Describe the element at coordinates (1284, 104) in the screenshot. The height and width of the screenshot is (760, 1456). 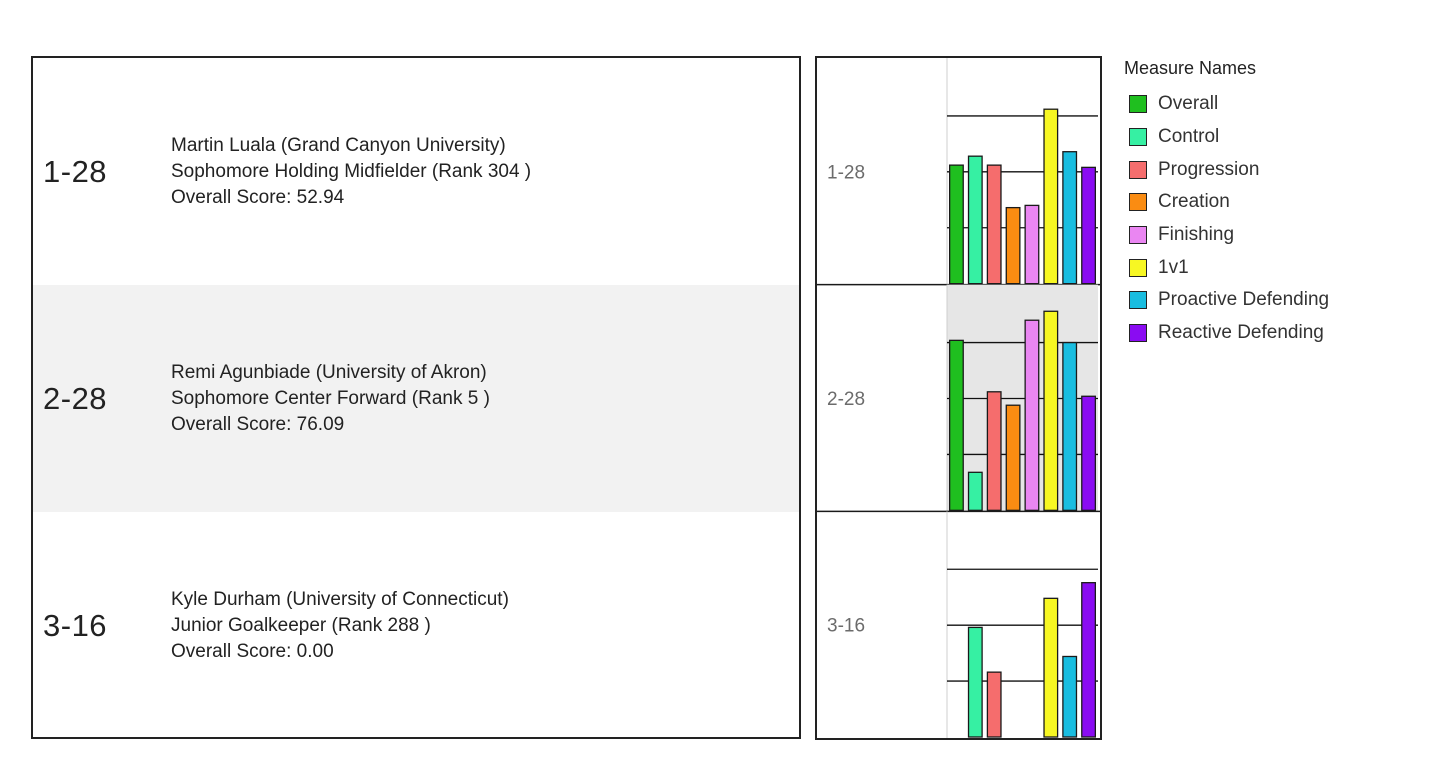
I see `legend-item-overall: Overall` at that location.